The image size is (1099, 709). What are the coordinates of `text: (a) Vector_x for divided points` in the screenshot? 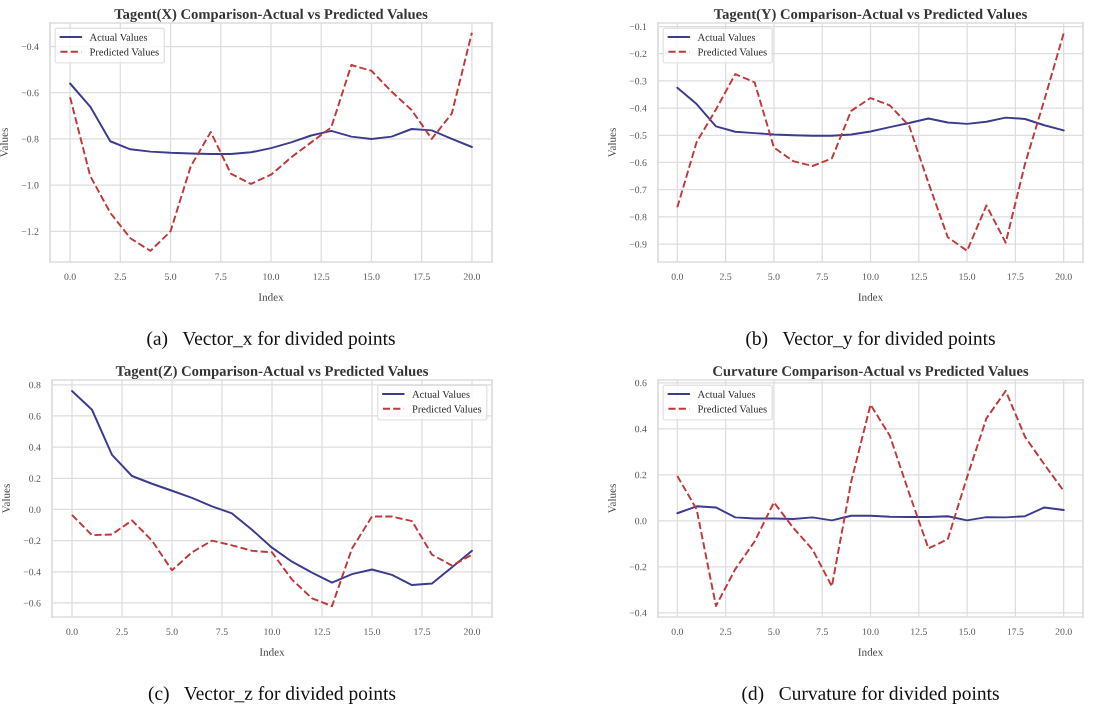 It's located at (271, 340).